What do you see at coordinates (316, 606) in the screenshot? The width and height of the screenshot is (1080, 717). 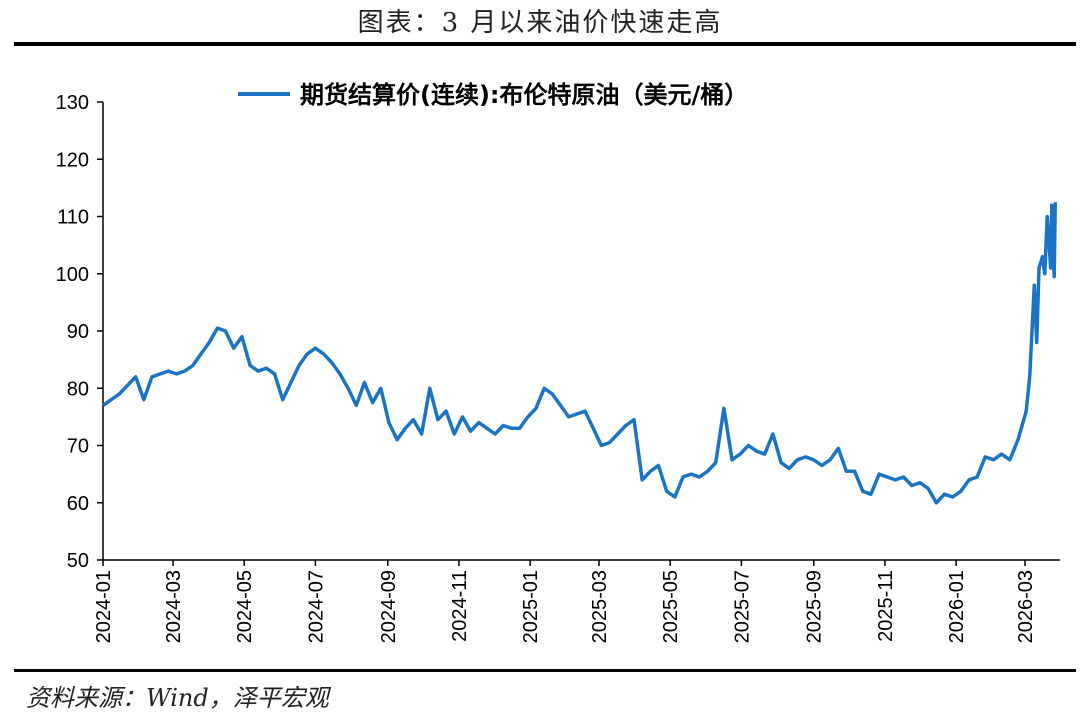 I see `x-tick-label: 2024-07` at bounding box center [316, 606].